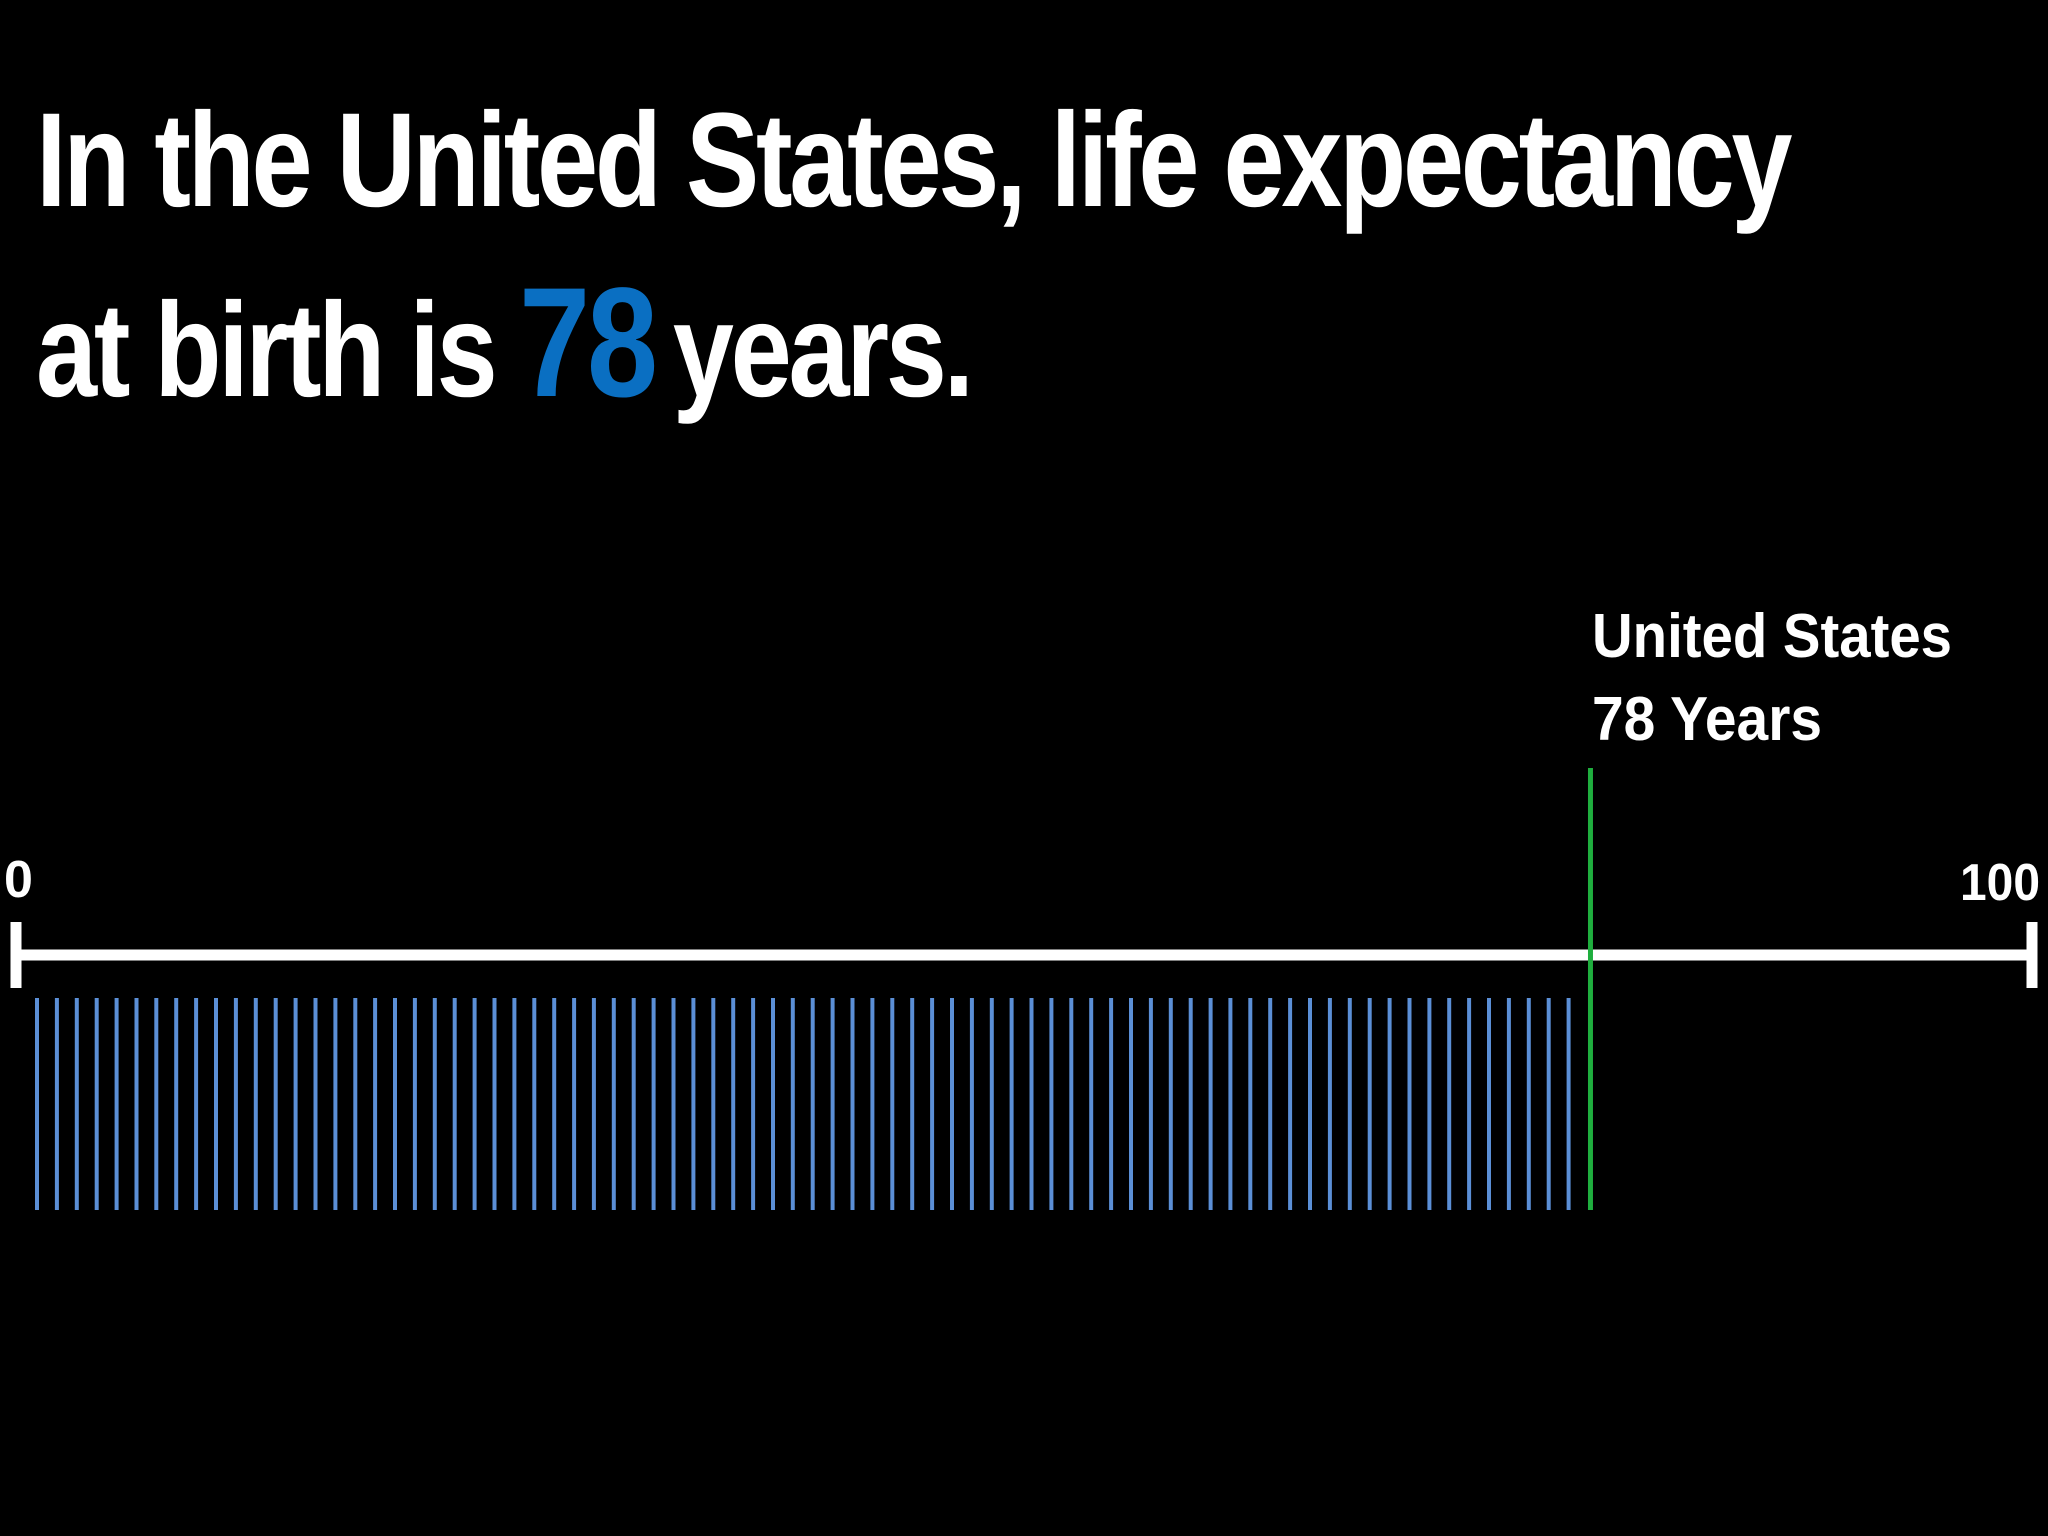 The width and height of the screenshot is (2048, 1536). What do you see at coordinates (1772, 636) in the screenshot?
I see `marker-label-country: United States` at bounding box center [1772, 636].